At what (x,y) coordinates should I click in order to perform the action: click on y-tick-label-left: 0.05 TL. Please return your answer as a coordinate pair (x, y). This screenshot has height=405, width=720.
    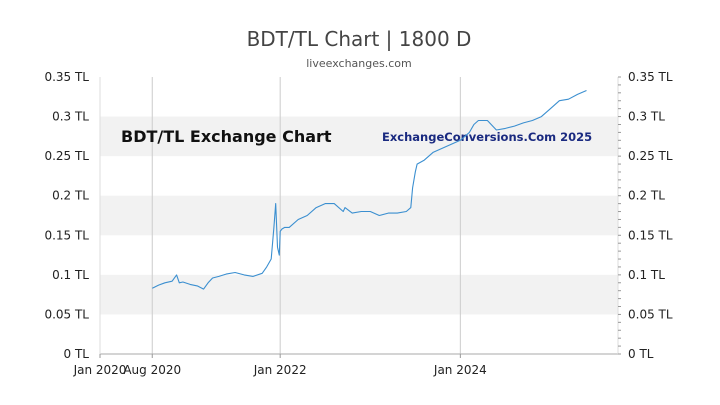
    Looking at the image, I should click on (66, 314).